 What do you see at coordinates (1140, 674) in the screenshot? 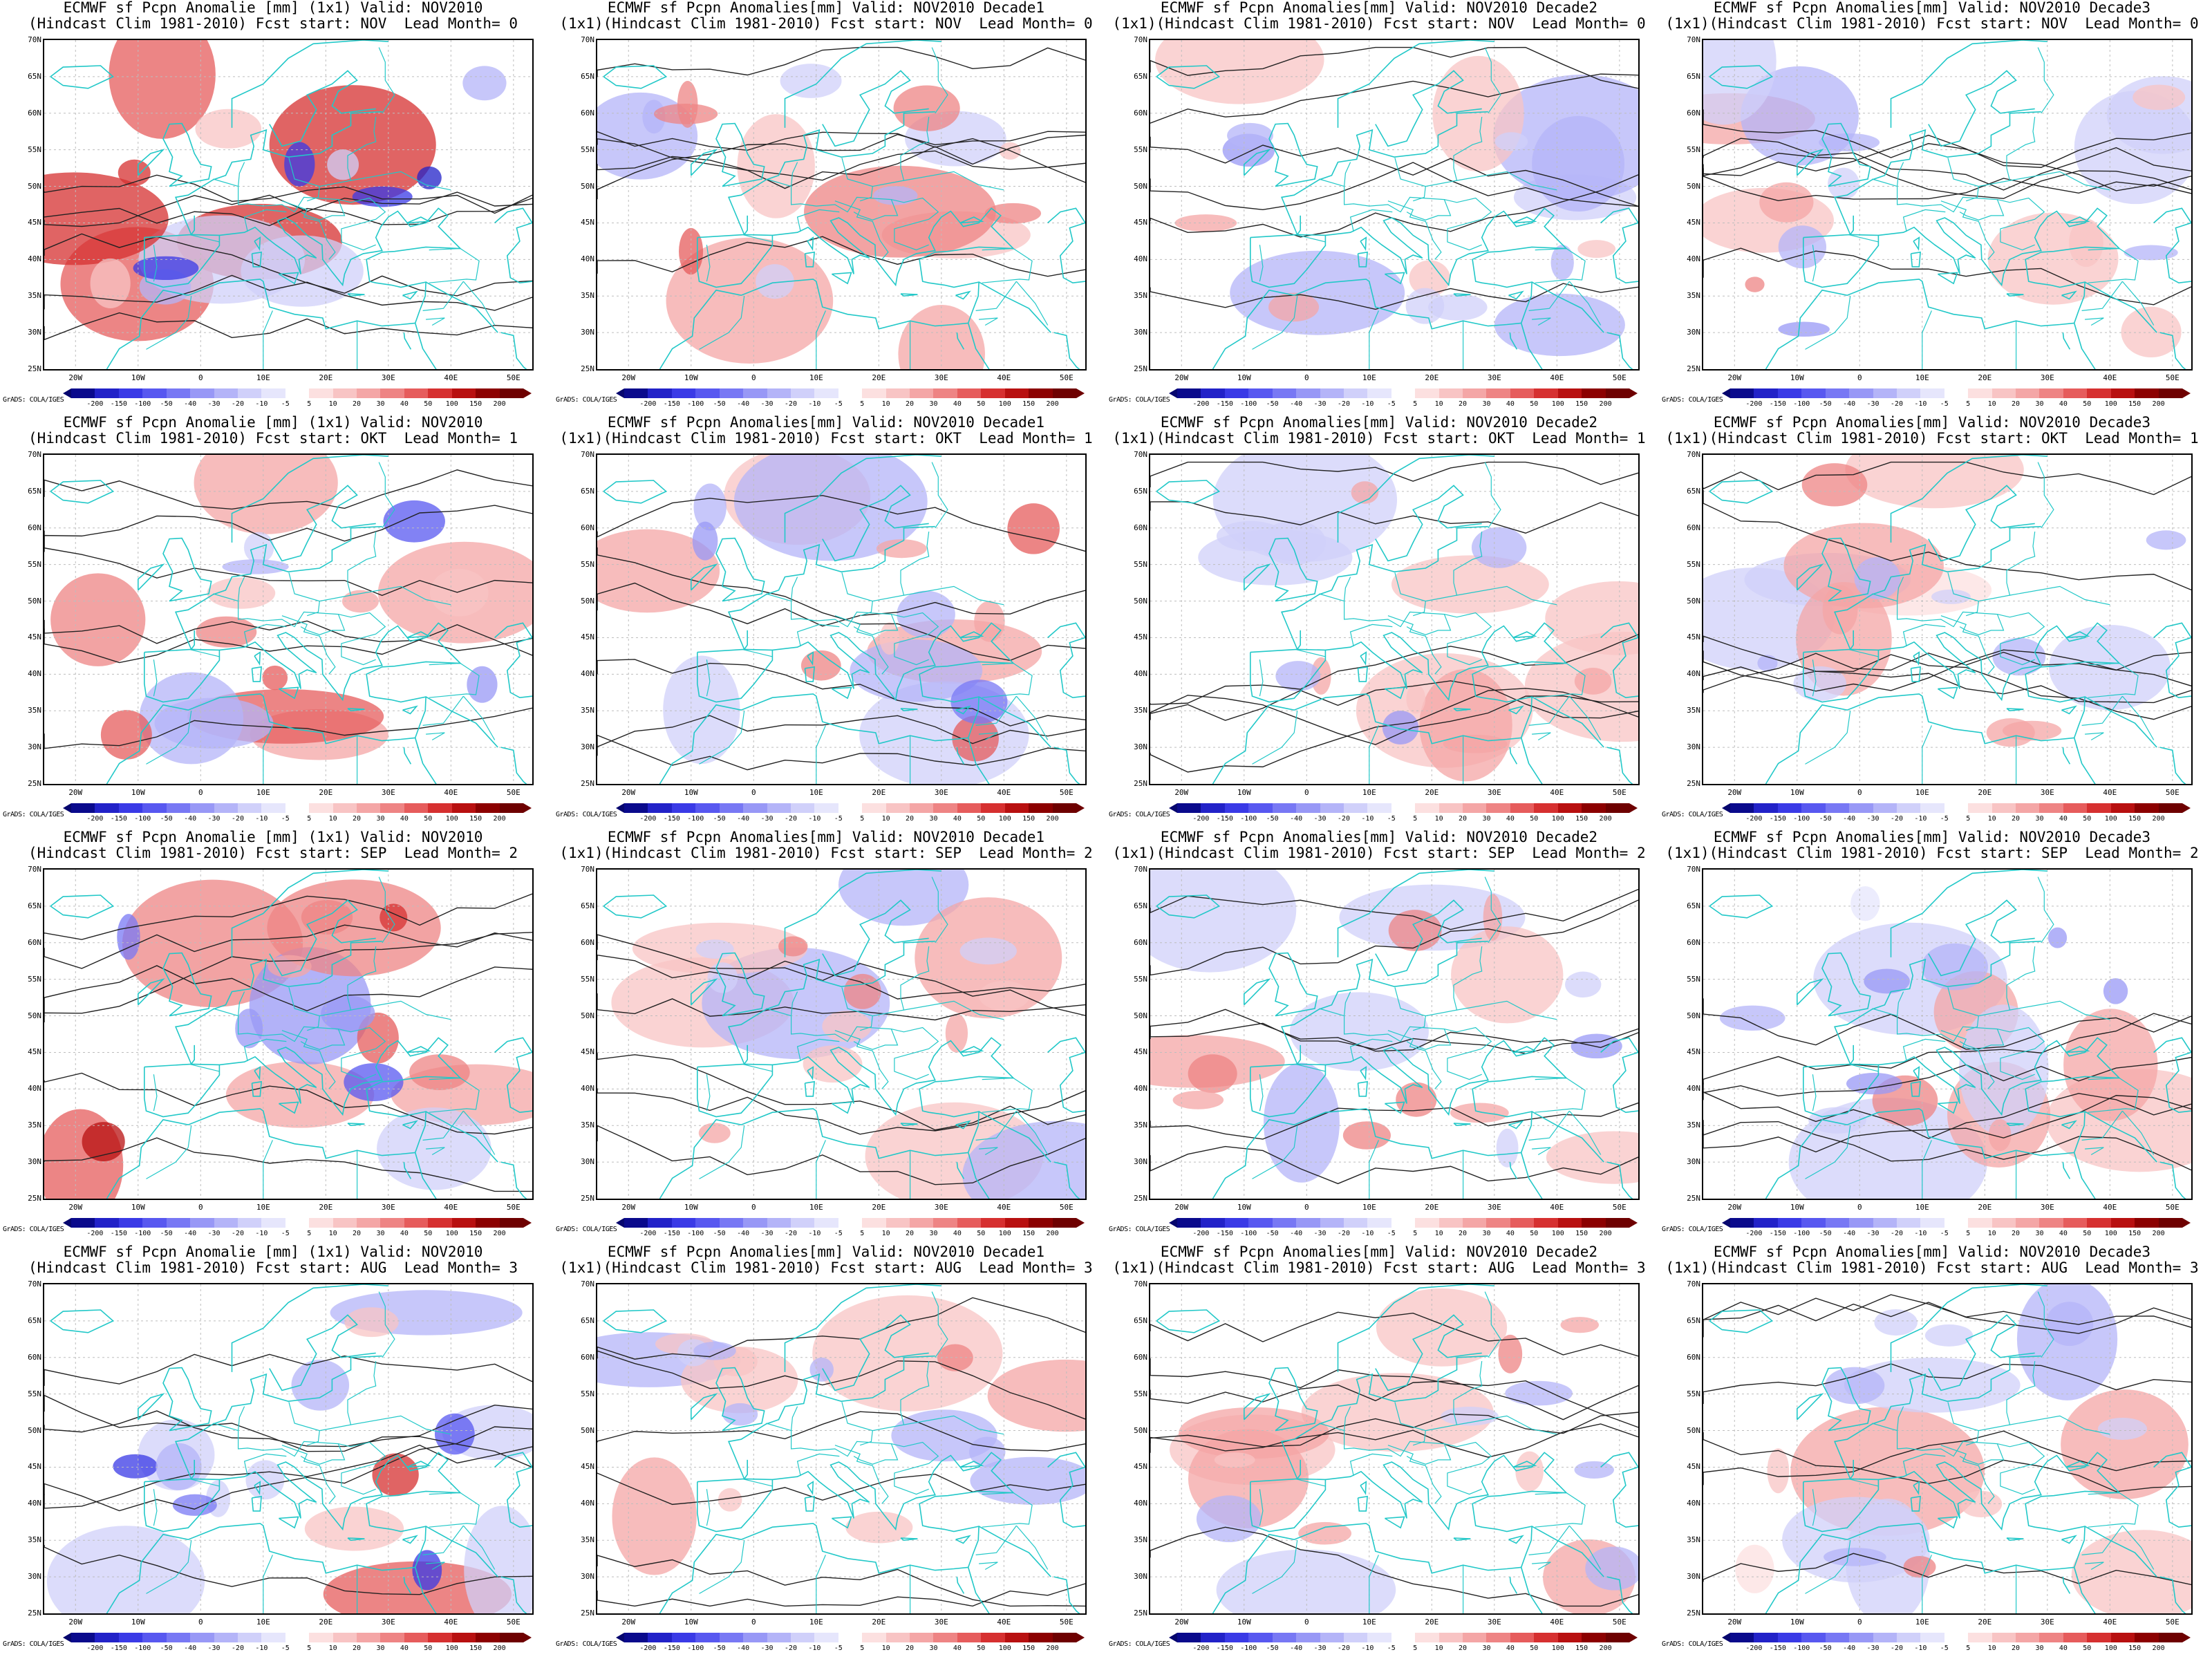
I see `latitude-label: 40N` at bounding box center [1140, 674].